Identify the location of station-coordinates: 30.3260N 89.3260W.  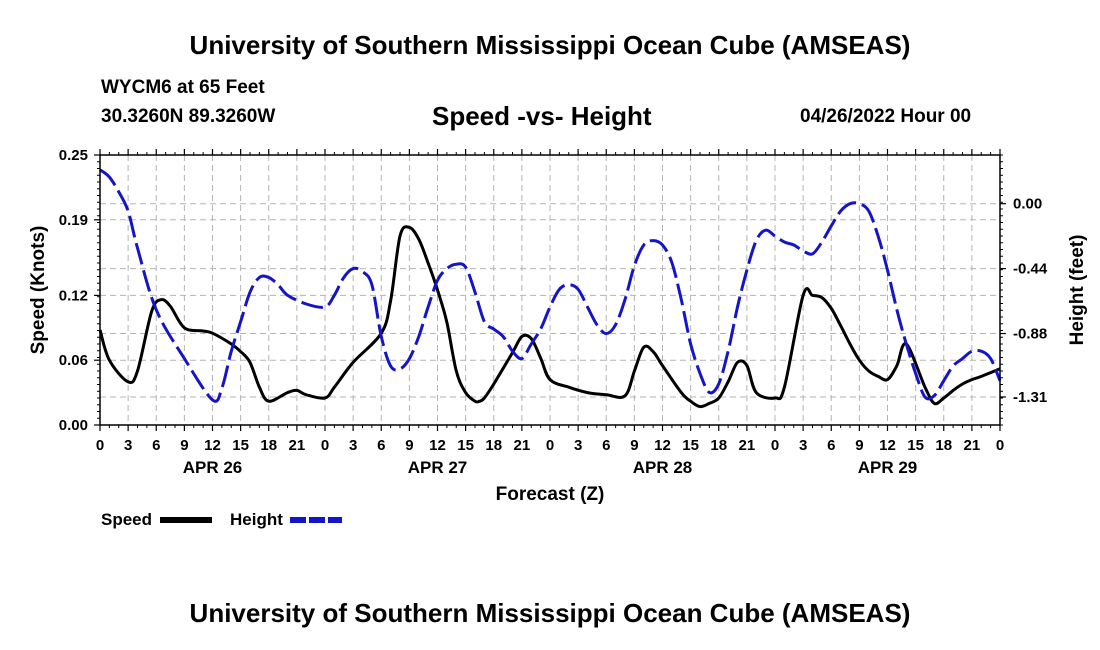
(188, 116).